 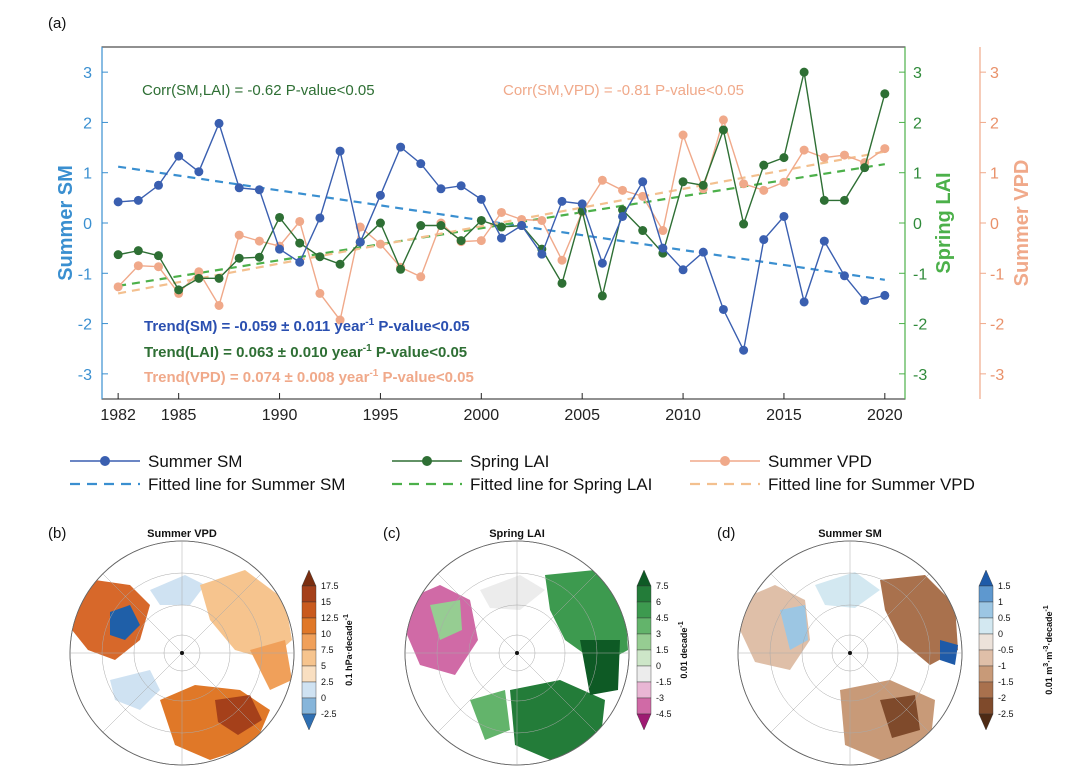 I want to click on colorbar-tick-label: -3, so click(x=660, y=698).